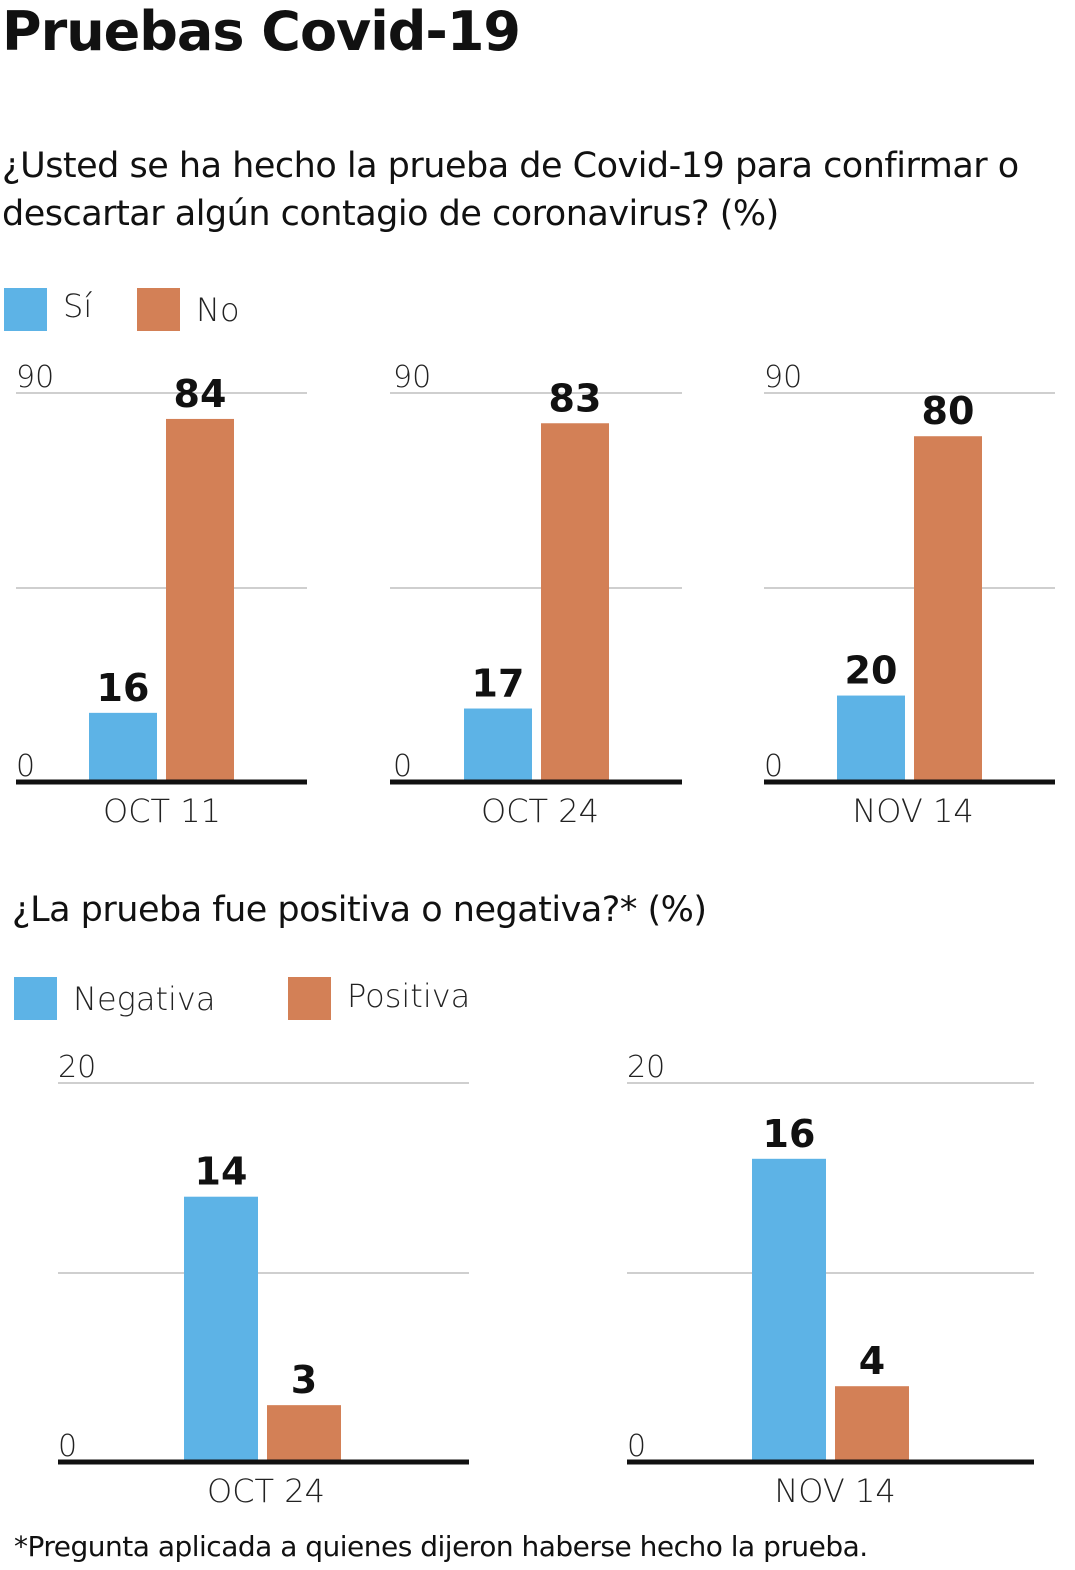 The height and width of the screenshot is (1570, 1075). What do you see at coordinates (162, 811) in the screenshot?
I see `x-tick-label: OCT 11` at bounding box center [162, 811].